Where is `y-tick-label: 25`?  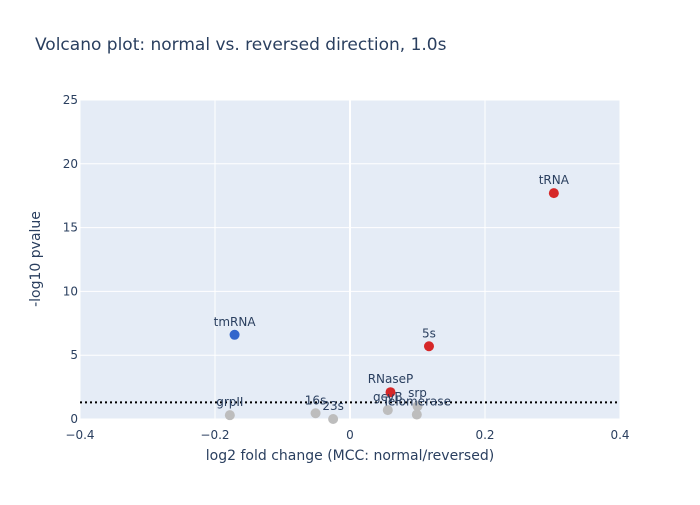
y-tick-label: 25 is located at coordinates (70, 100).